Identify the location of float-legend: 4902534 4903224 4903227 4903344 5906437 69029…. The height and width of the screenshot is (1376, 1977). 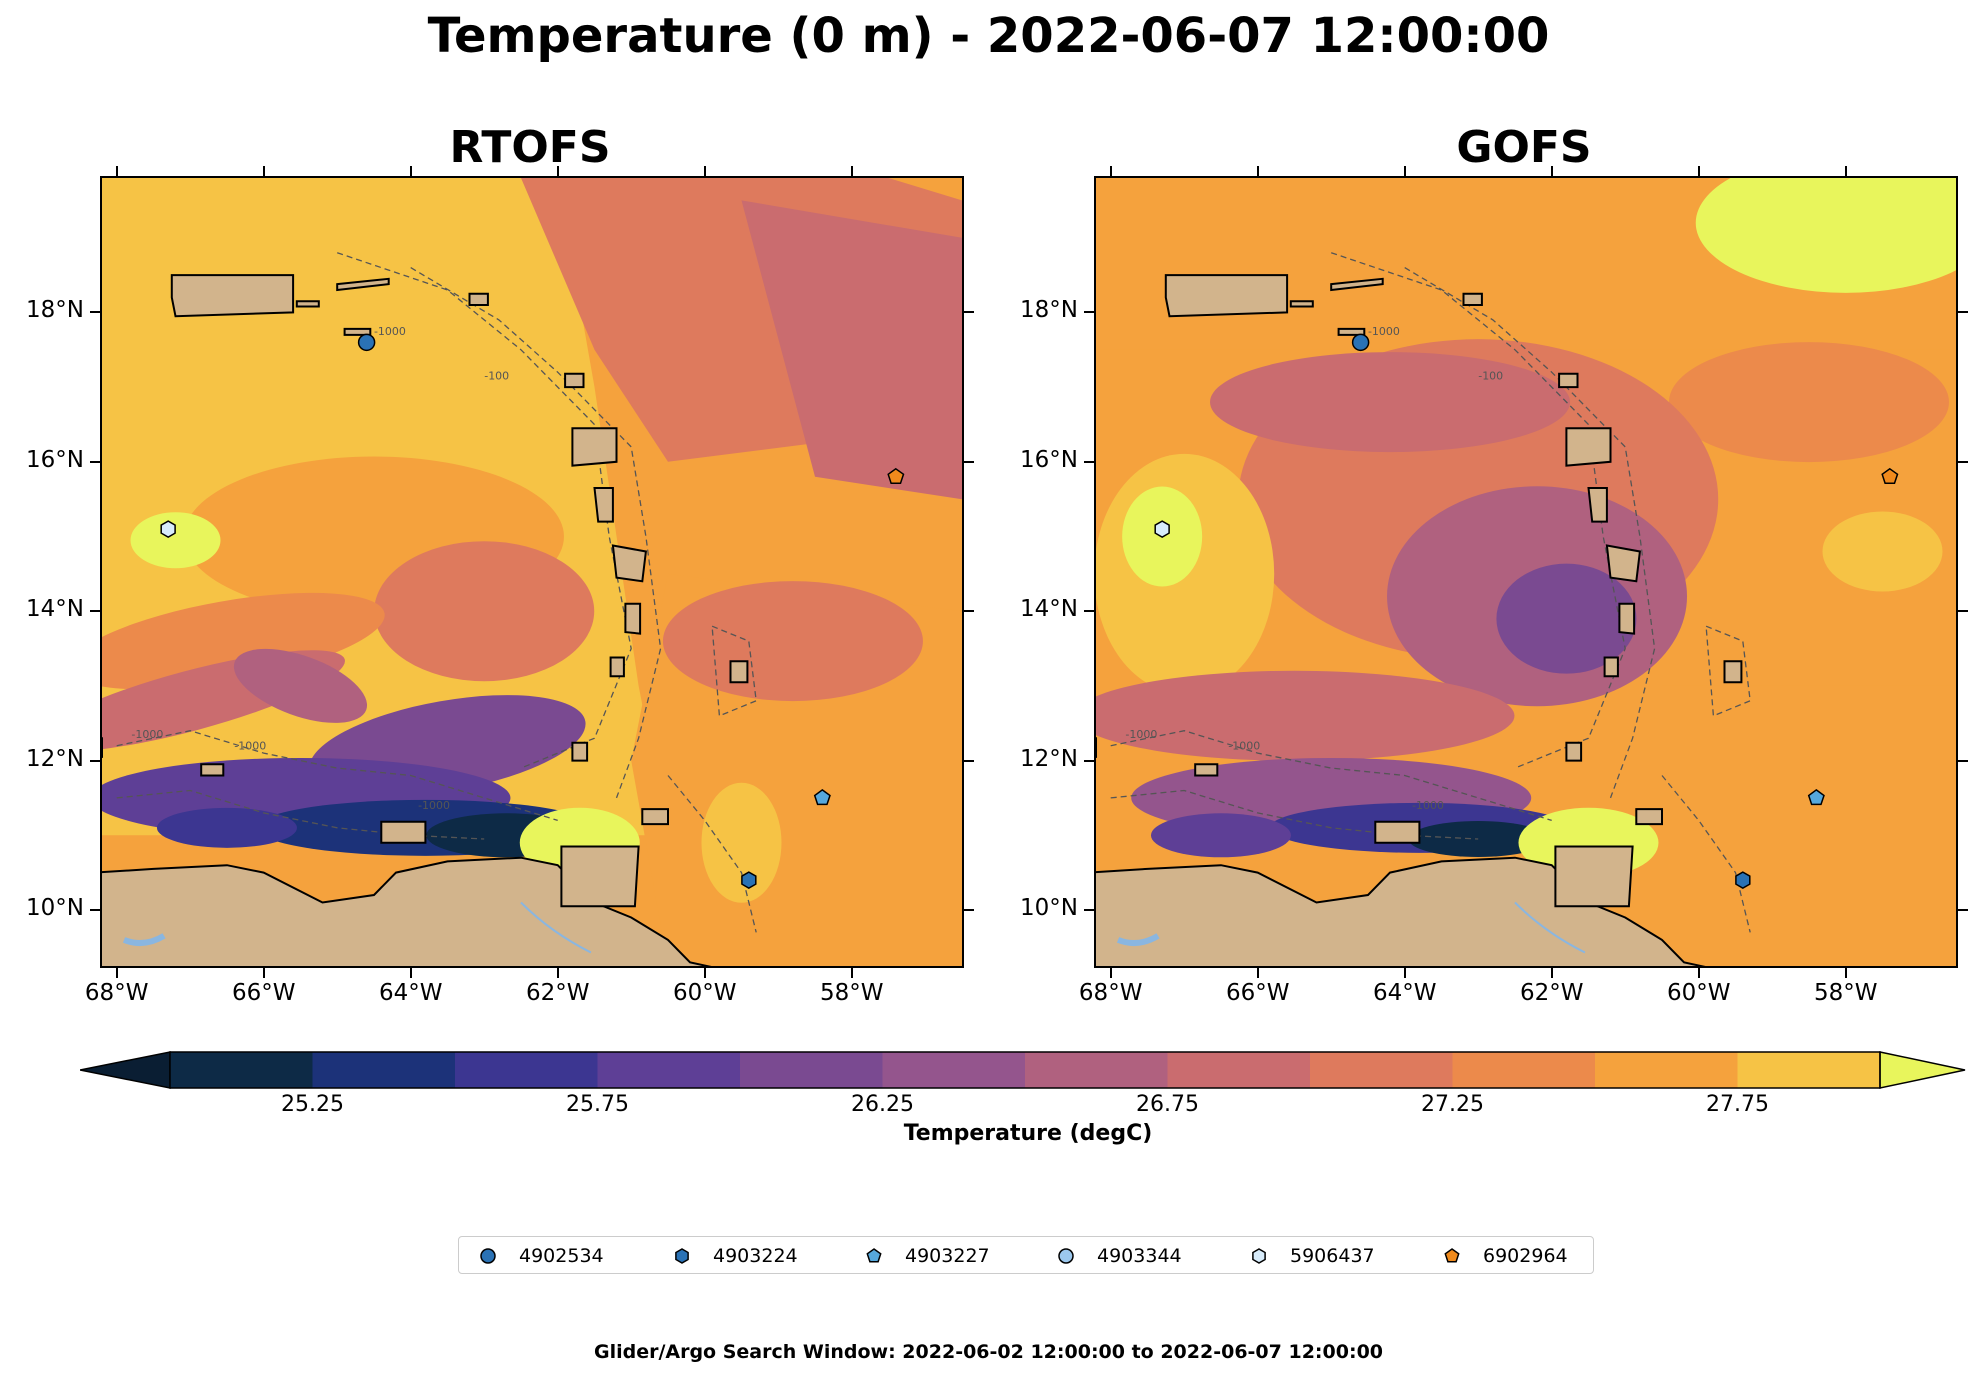
(1026, 1255).